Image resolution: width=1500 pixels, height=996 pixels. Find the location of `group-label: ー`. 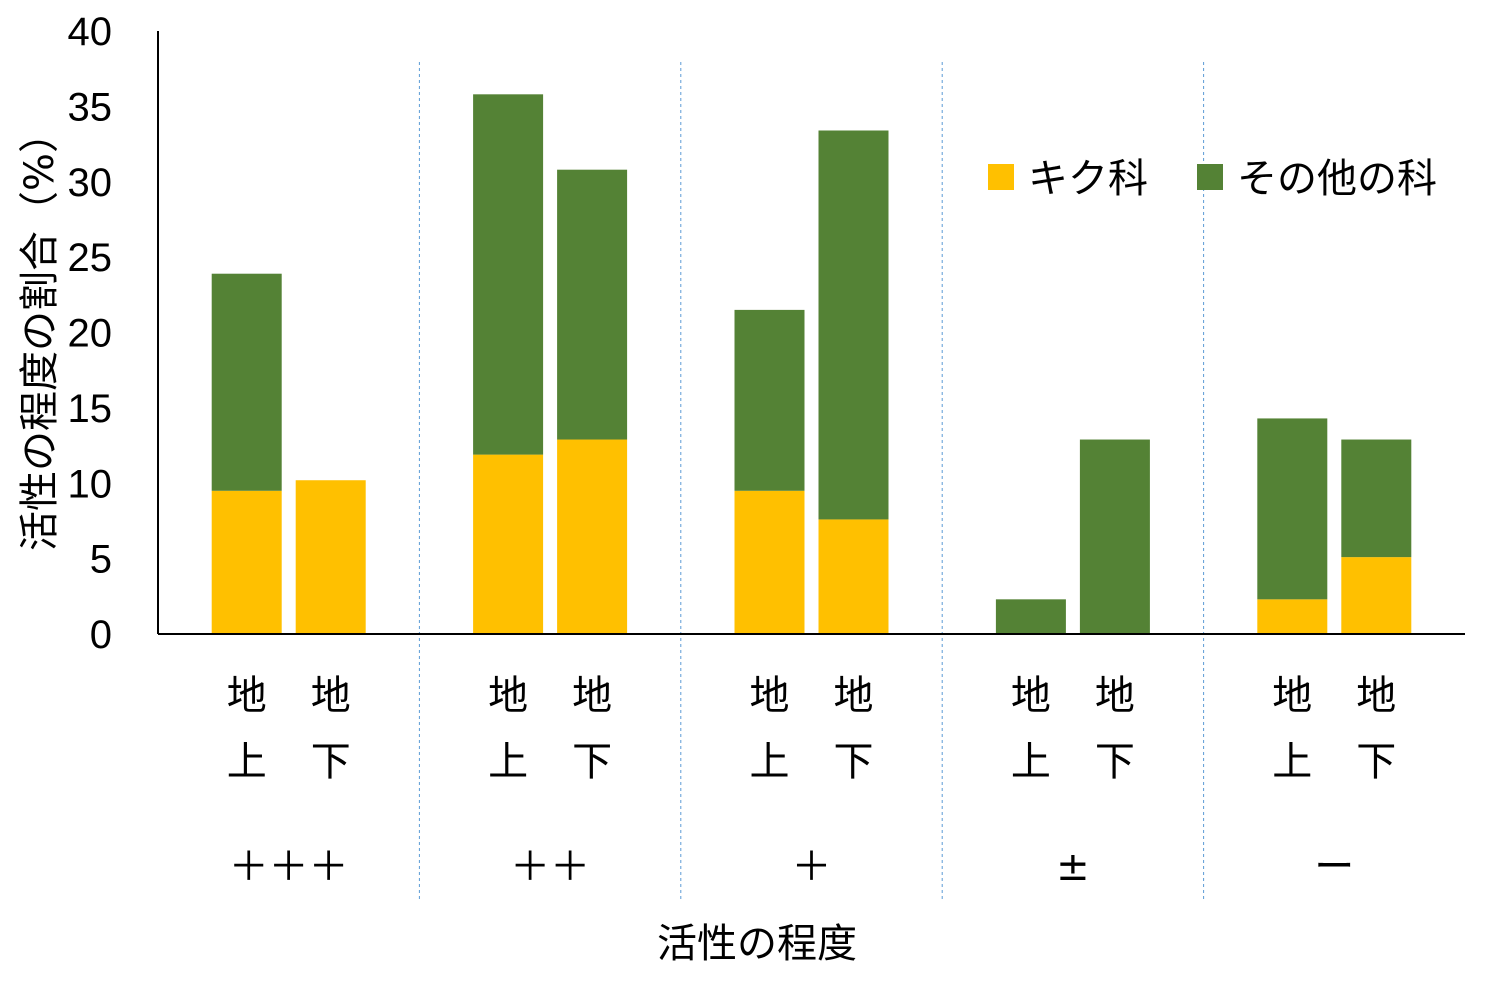

group-label: ー is located at coordinates (1334, 867).